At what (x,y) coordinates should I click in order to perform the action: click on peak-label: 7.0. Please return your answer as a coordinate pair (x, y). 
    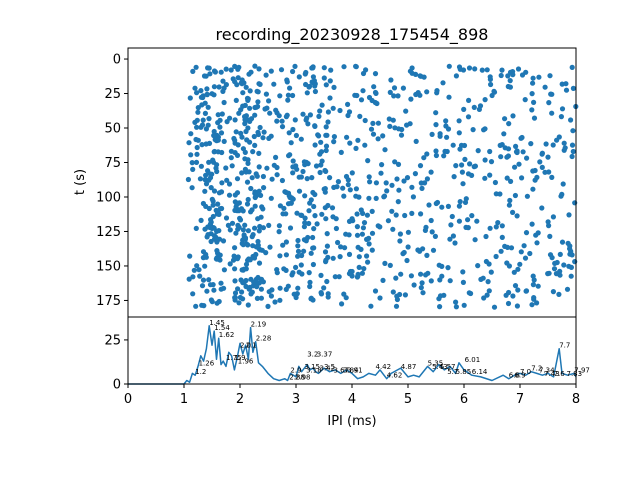
    Looking at the image, I should click on (525, 372).